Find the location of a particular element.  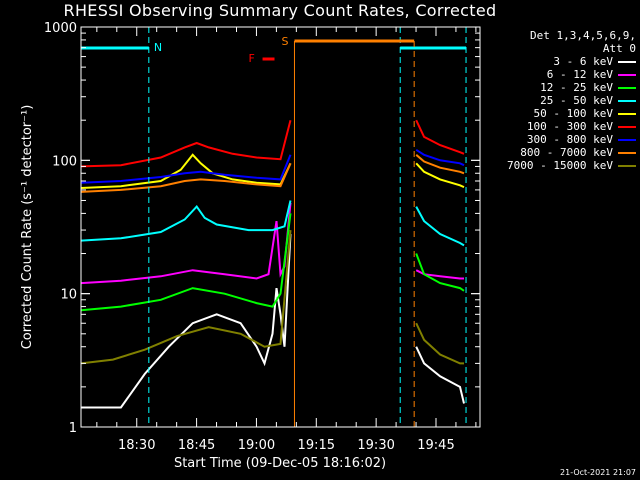

legend-item: 50 - 100 keV is located at coordinates (553, 113).